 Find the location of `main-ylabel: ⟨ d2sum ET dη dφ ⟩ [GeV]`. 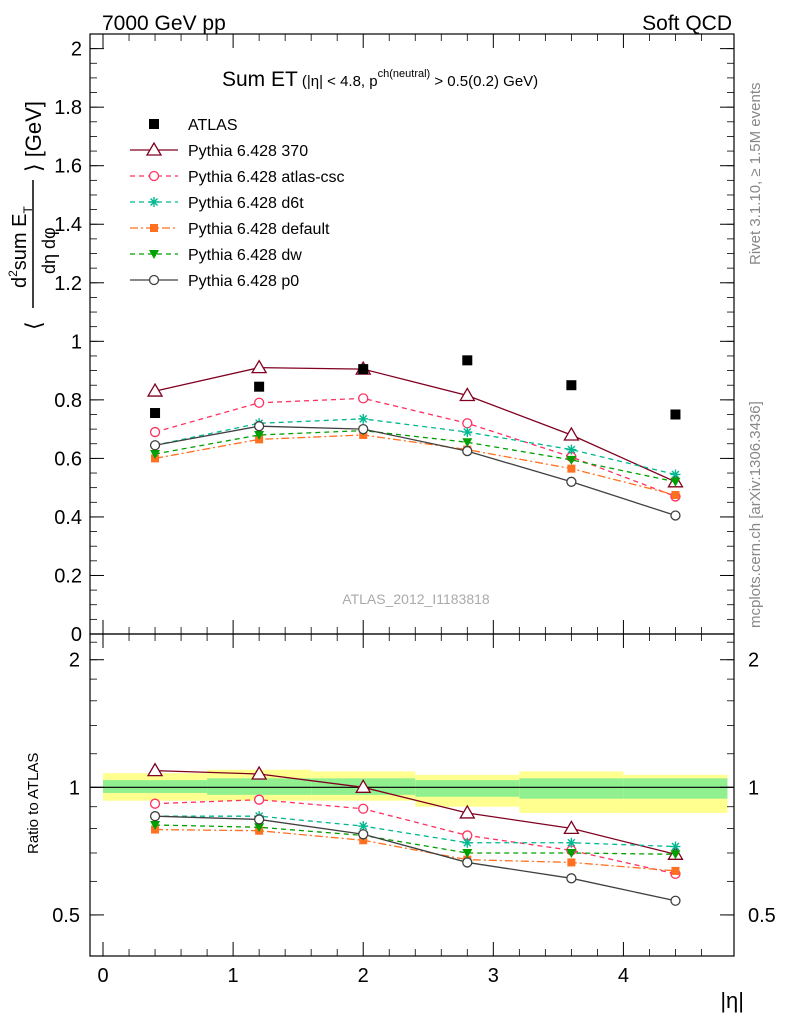

main-ylabel: ⟨ d2sum ET dη dφ ⟩ [GeV] is located at coordinates (32, 215).